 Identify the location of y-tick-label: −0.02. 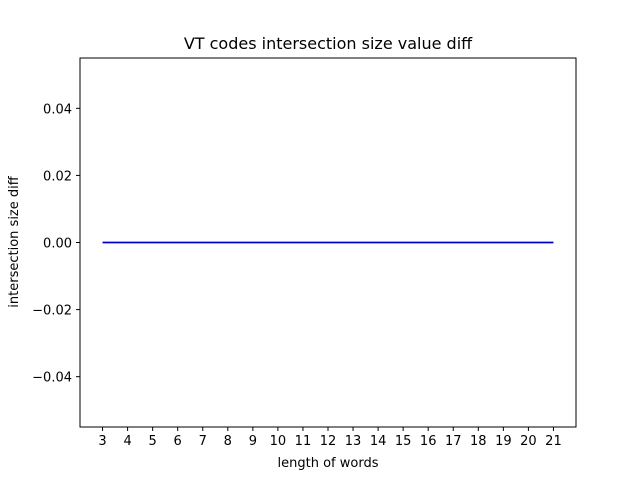
(52, 311).